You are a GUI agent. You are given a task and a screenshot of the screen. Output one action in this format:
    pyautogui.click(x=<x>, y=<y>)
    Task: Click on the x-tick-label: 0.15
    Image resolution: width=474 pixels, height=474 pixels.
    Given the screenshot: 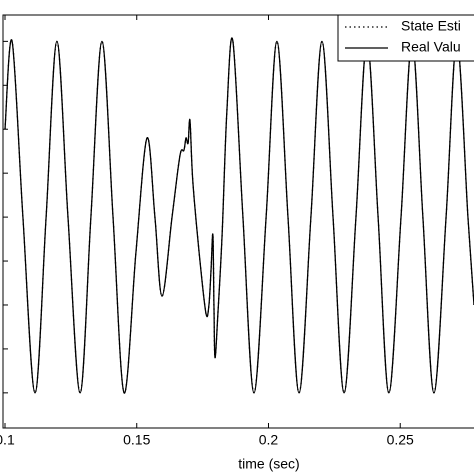 What is the action you would take?
    pyautogui.click(x=136, y=440)
    